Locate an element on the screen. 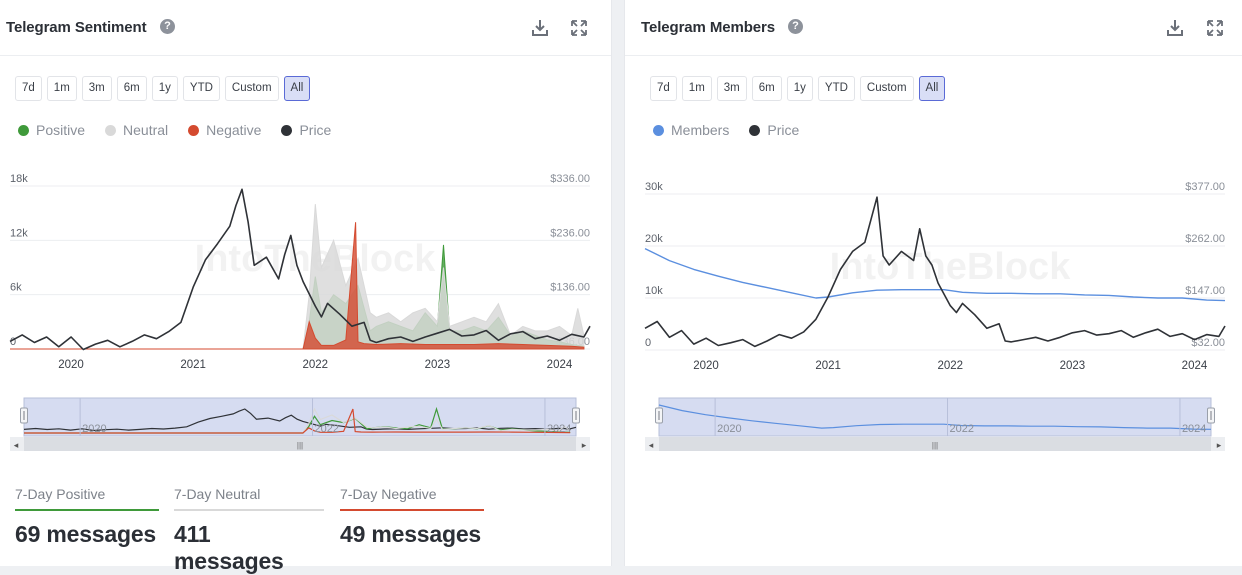  navigator-members-line is located at coordinates (935, 417).